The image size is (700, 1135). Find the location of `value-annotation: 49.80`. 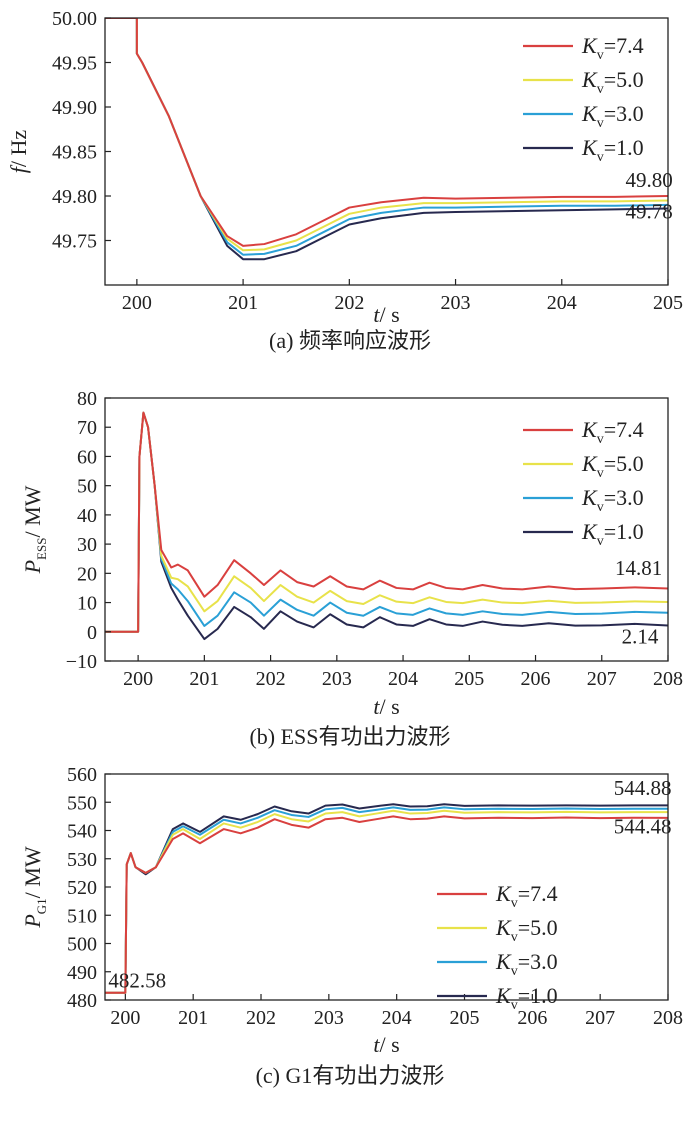

value-annotation: 49.80 is located at coordinates (649, 180).